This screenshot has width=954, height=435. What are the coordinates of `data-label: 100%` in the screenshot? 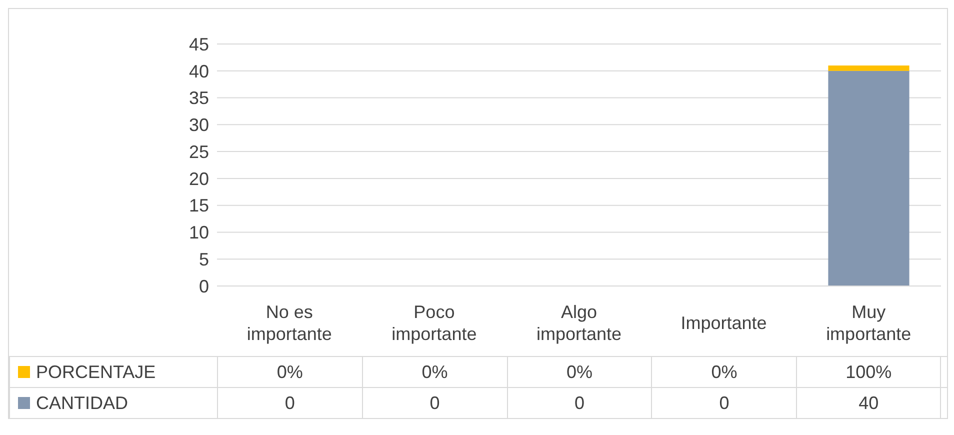 It's located at (868, 372).